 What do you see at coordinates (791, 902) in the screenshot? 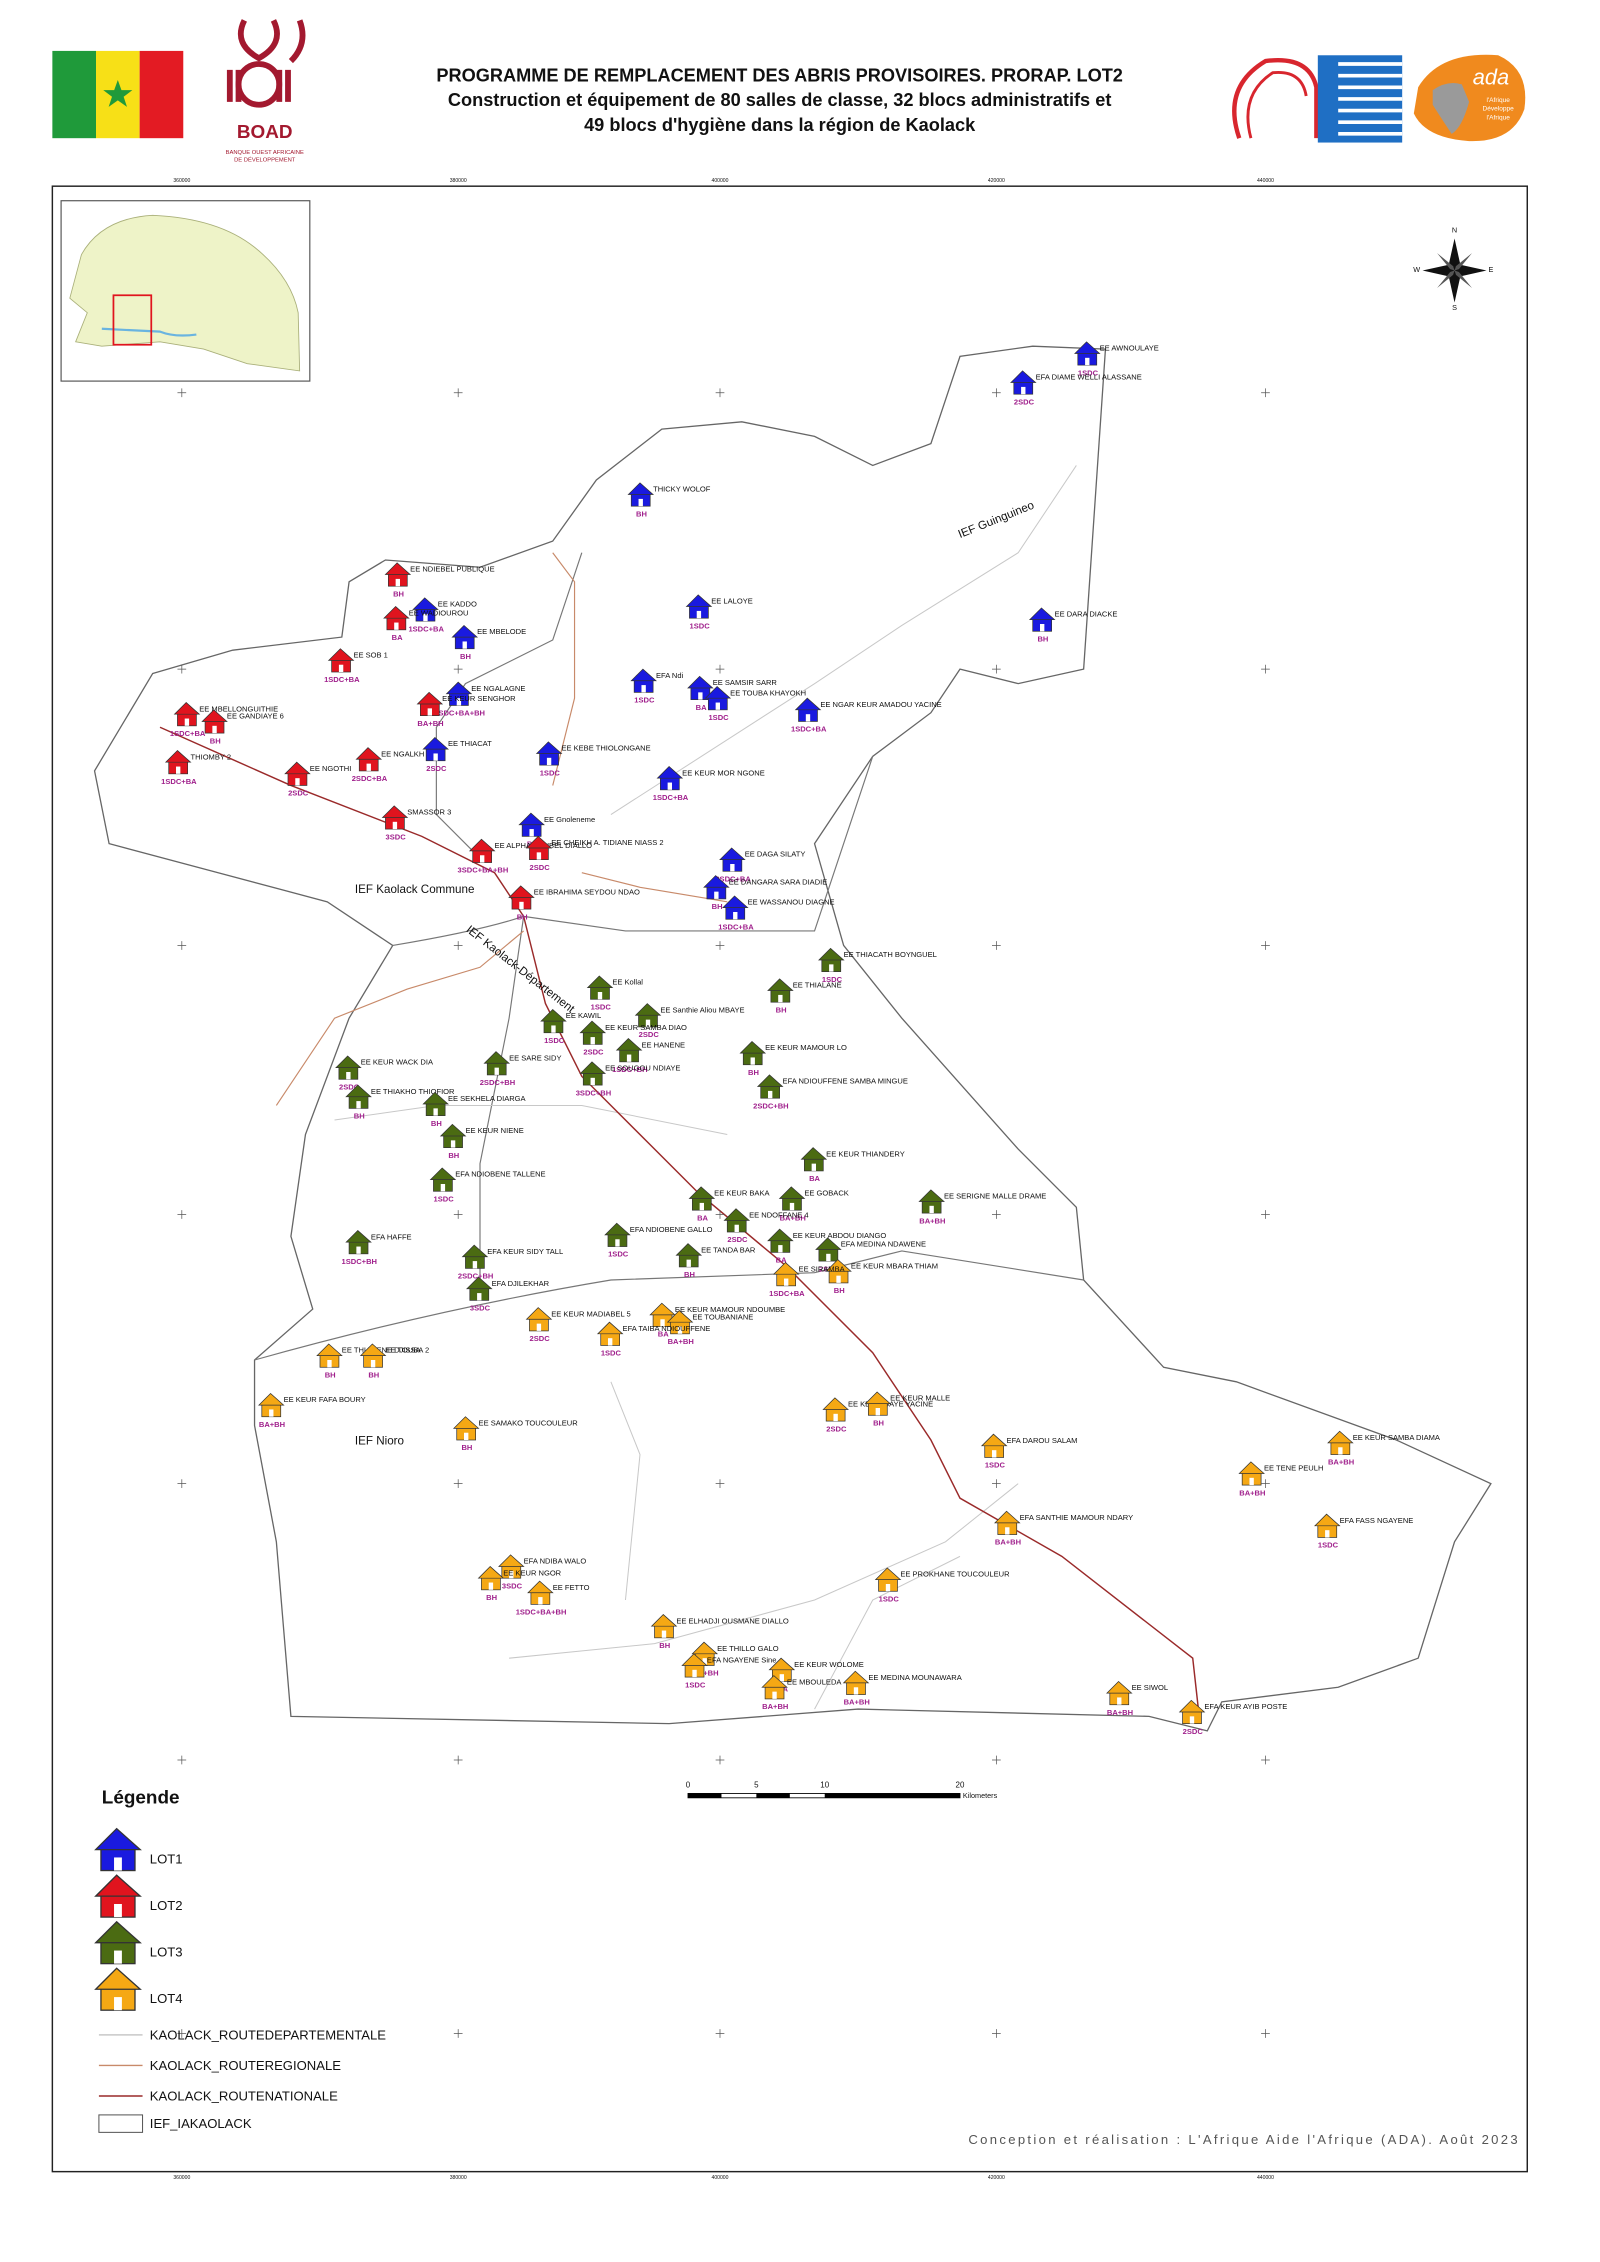
I see `school-name: EE WASSANOU DIAGNE` at bounding box center [791, 902].